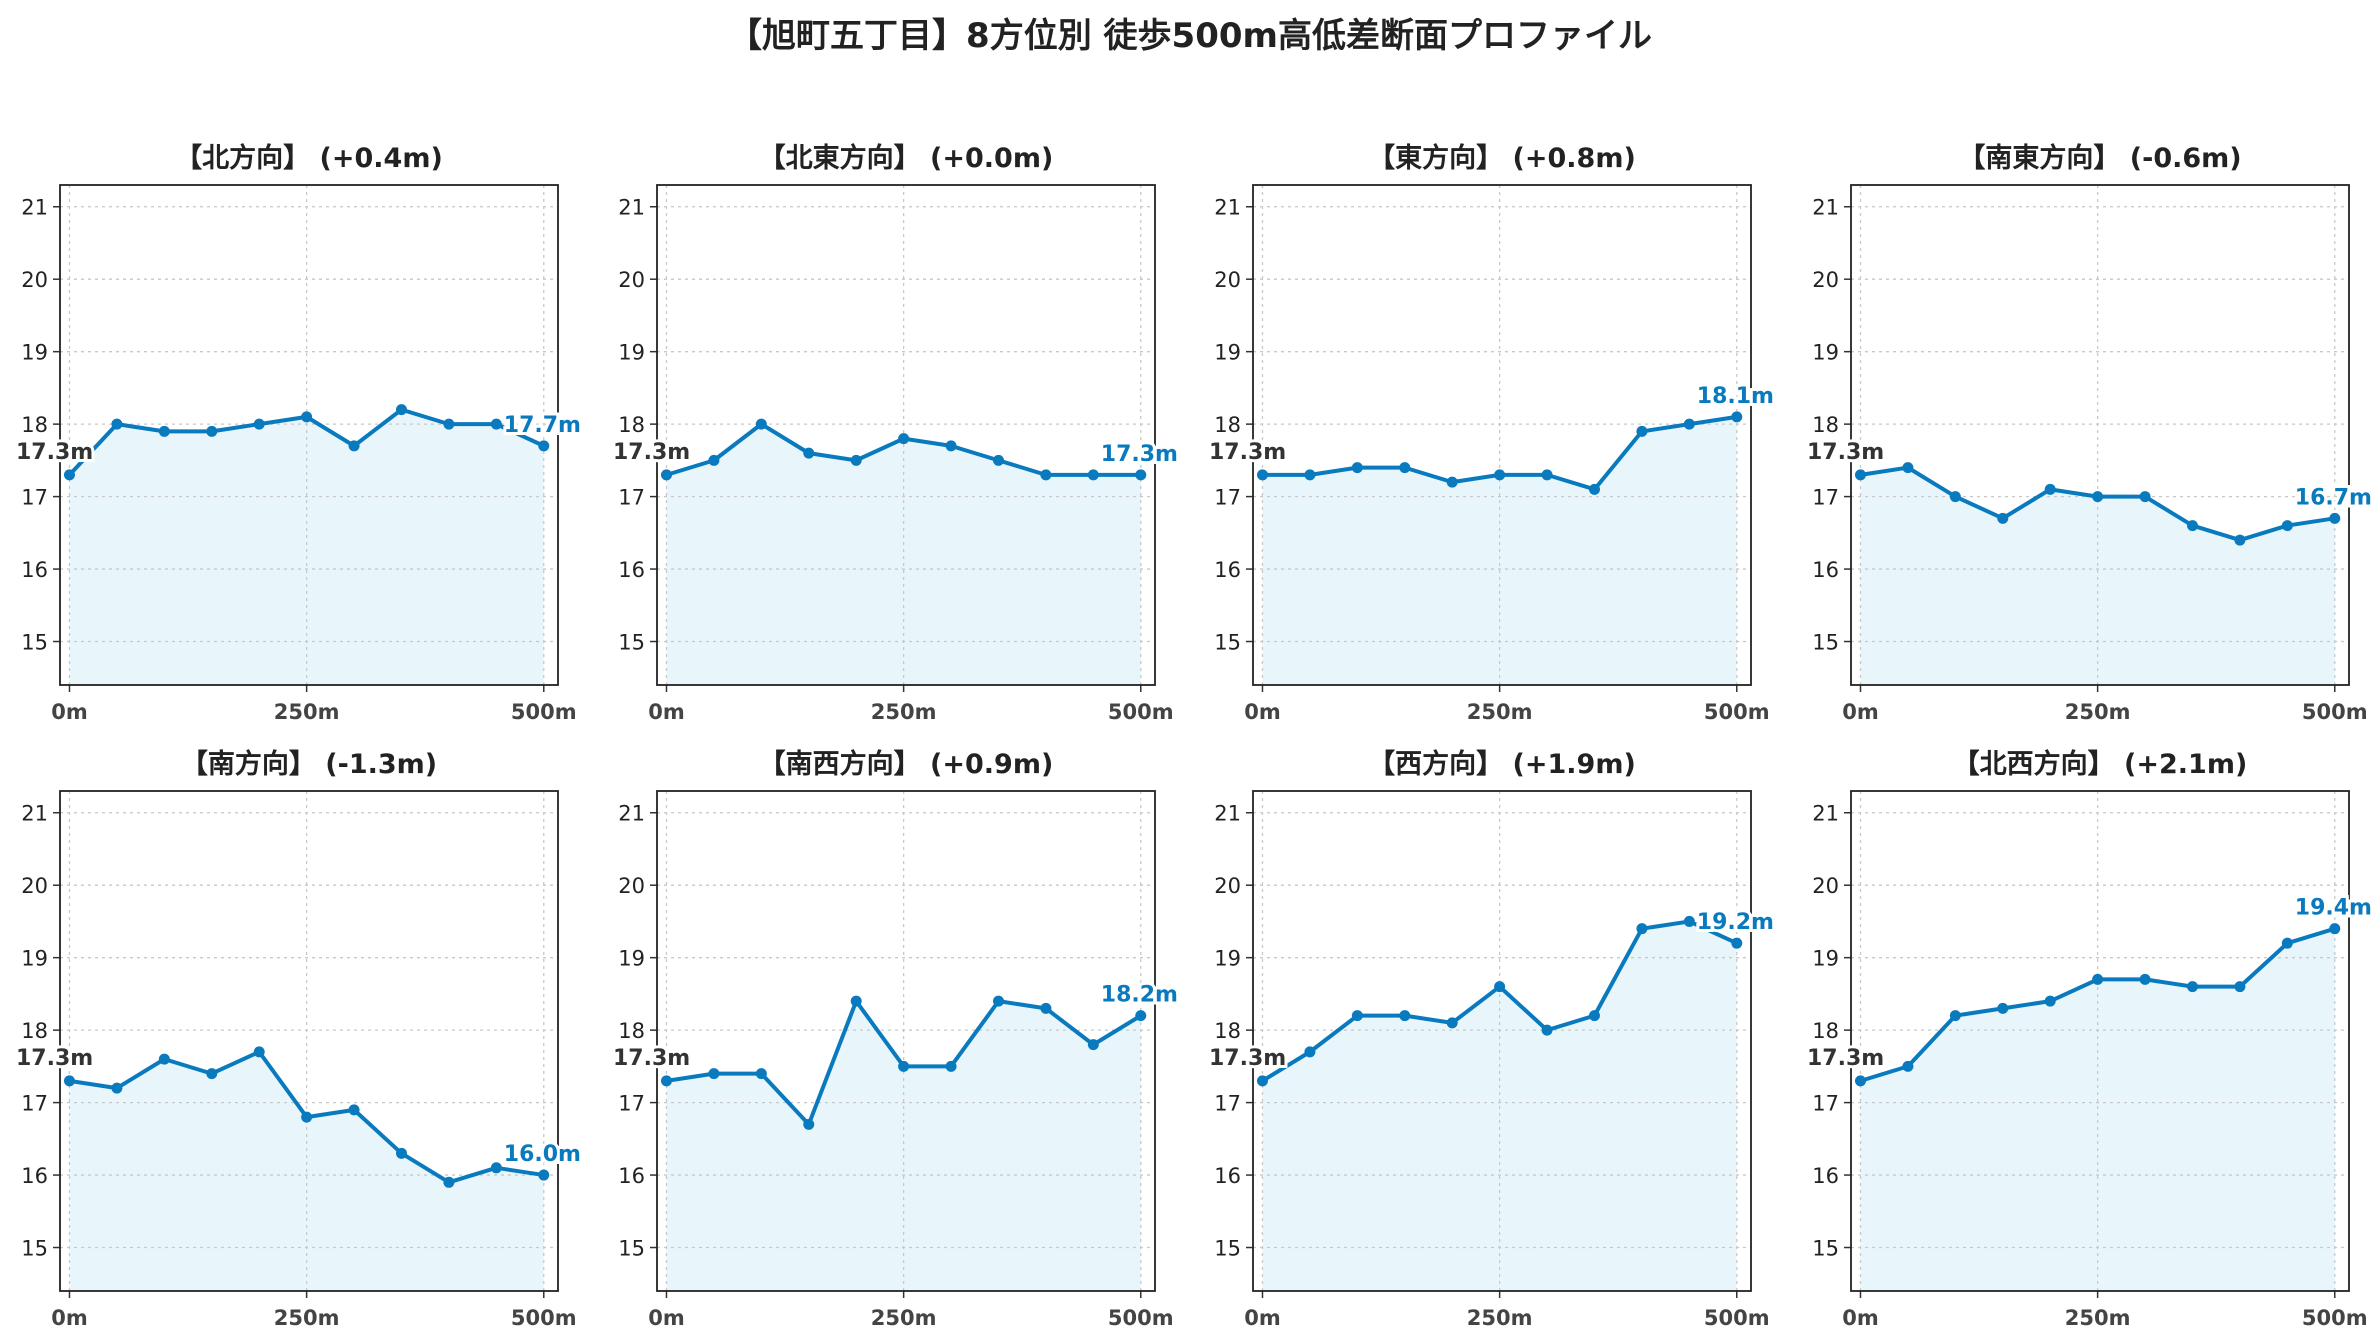 Image resolution: width=2380 pixels, height=1340 pixels. What do you see at coordinates (1190, 36) in the screenshot?
I see `page-title: 【旭町五丁目】8方位別 徒歩500m高低差断面プロファイル` at bounding box center [1190, 36].